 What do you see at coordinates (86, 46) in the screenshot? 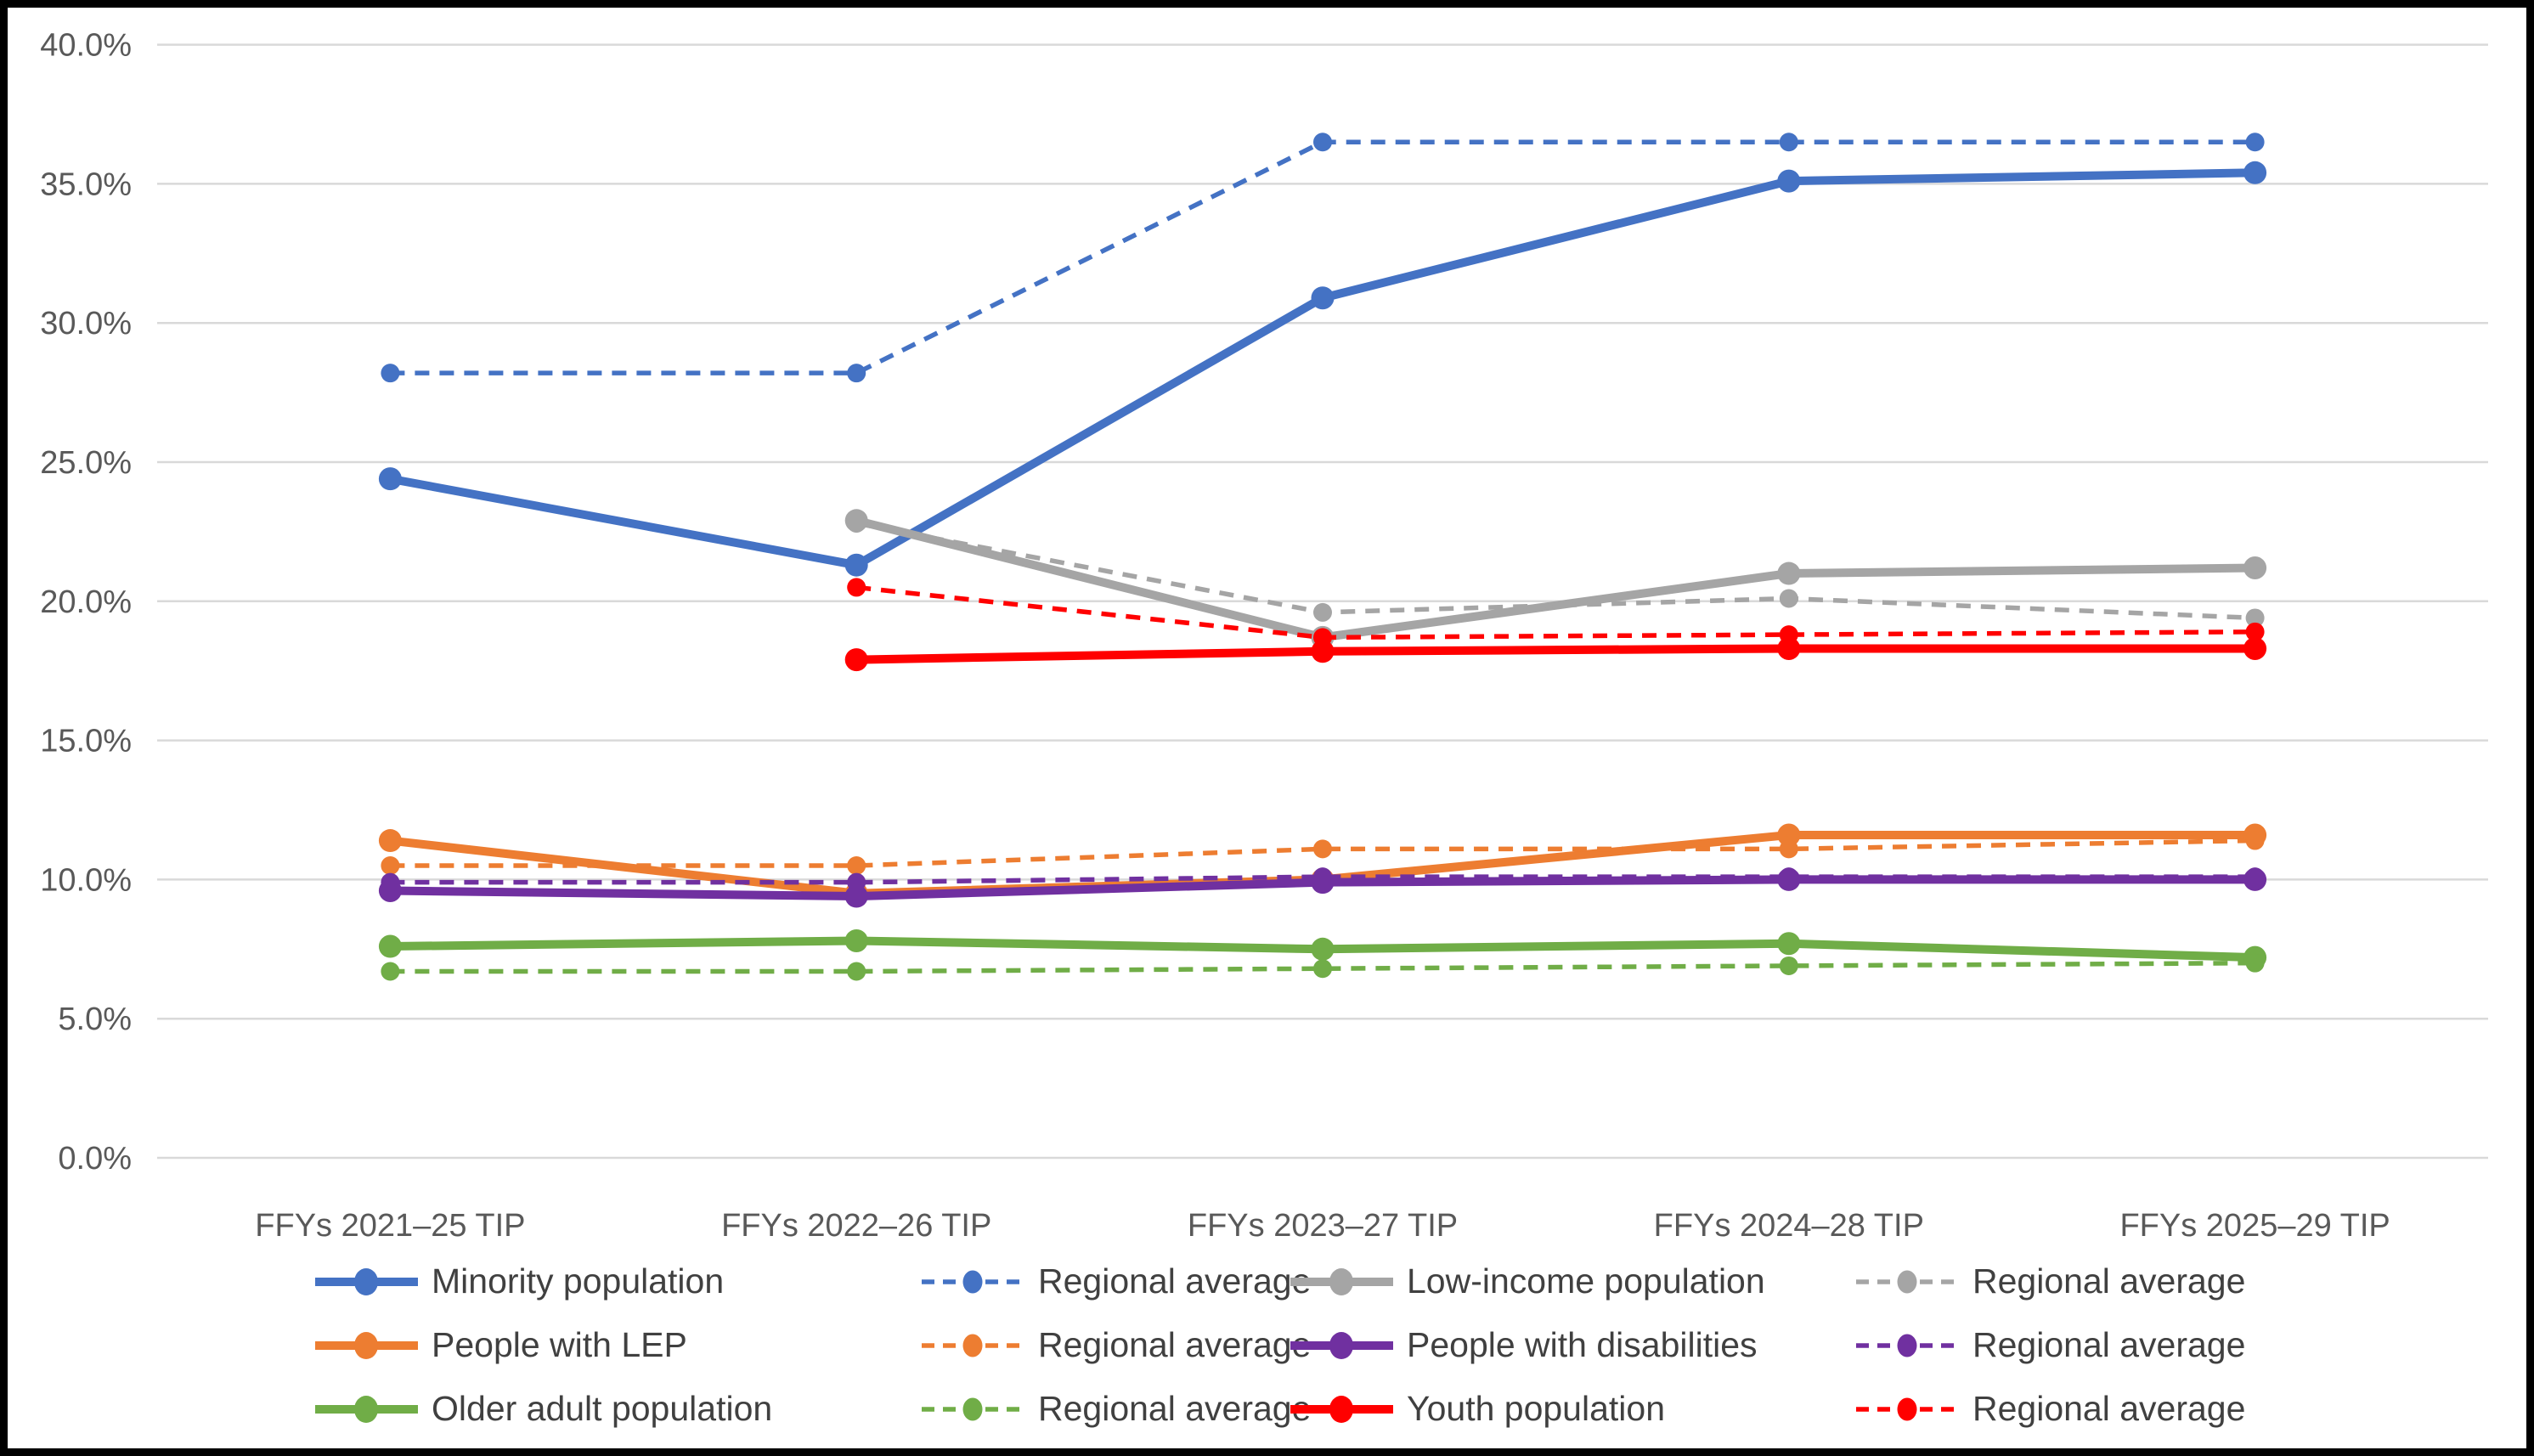
I see `y-tick-label: 40.0%` at bounding box center [86, 46].